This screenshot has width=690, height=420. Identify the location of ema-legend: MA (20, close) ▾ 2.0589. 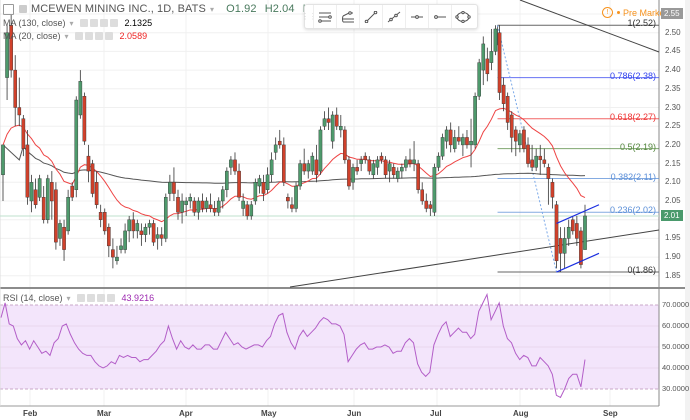
(73, 36).